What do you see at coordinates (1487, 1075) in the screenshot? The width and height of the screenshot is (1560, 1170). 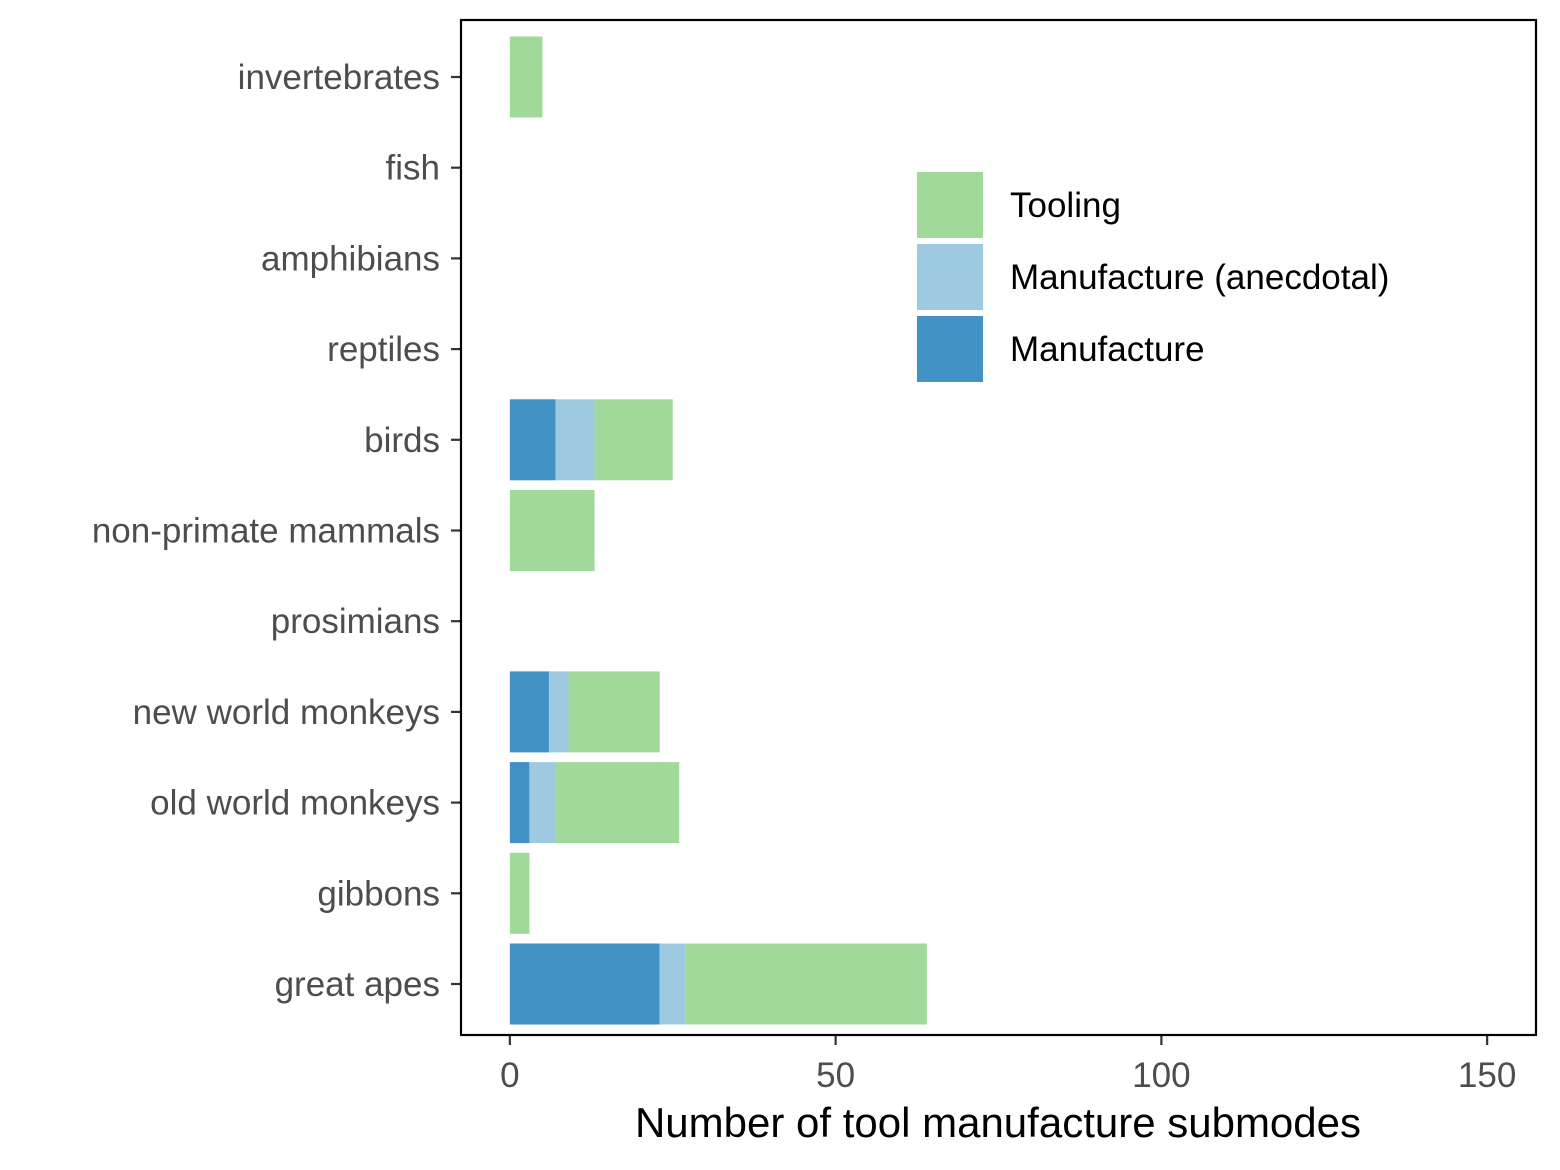 I see `x-tick-label: 150` at bounding box center [1487, 1075].